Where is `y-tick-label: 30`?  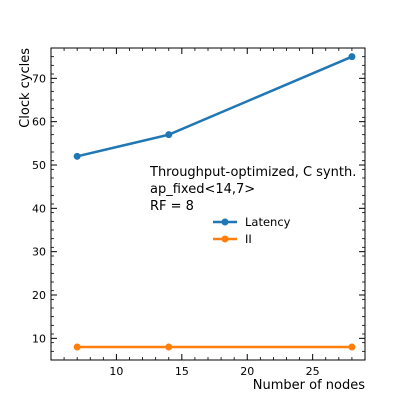
y-tick-label: 30 is located at coordinates (39, 252).